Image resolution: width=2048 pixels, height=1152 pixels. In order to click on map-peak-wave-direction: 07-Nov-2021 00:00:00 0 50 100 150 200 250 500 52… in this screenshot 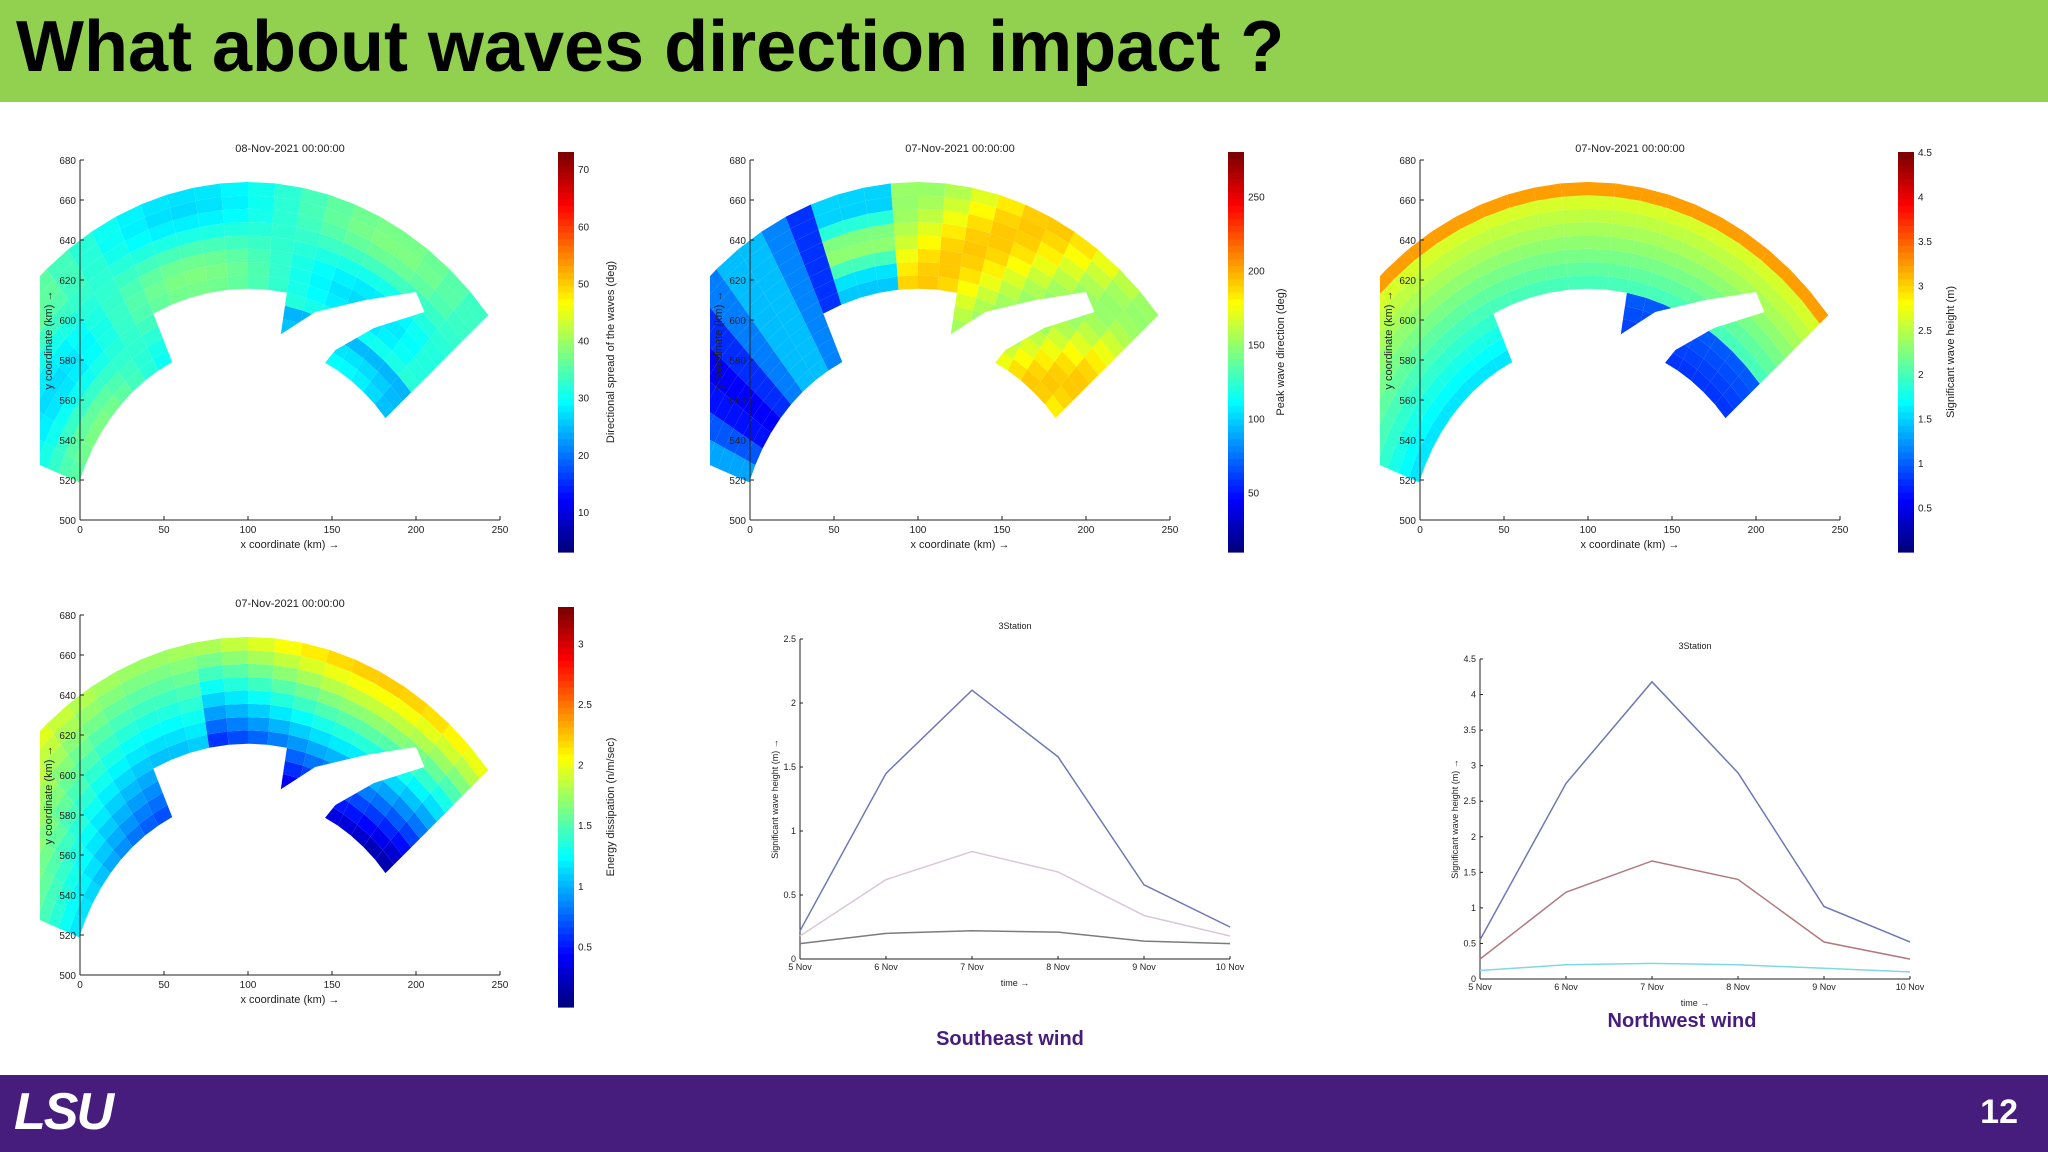, I will do `click(998, 348)`.